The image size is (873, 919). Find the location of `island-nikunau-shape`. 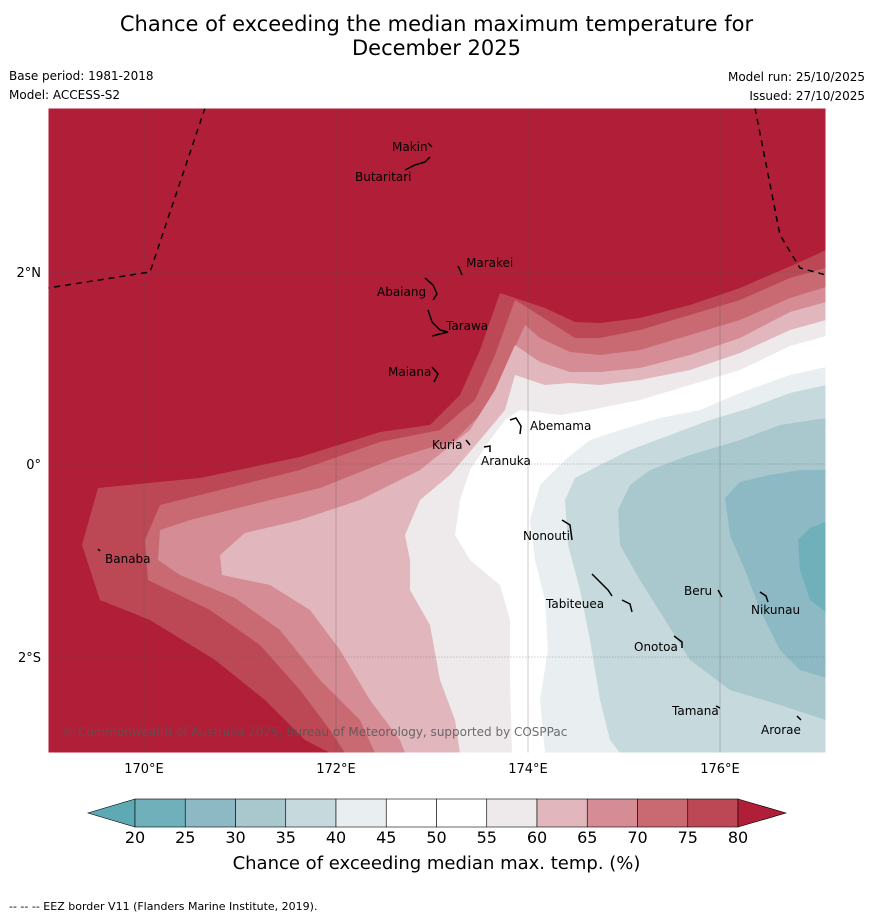

island-nikunau-shape is located at coordinates (764, 597).